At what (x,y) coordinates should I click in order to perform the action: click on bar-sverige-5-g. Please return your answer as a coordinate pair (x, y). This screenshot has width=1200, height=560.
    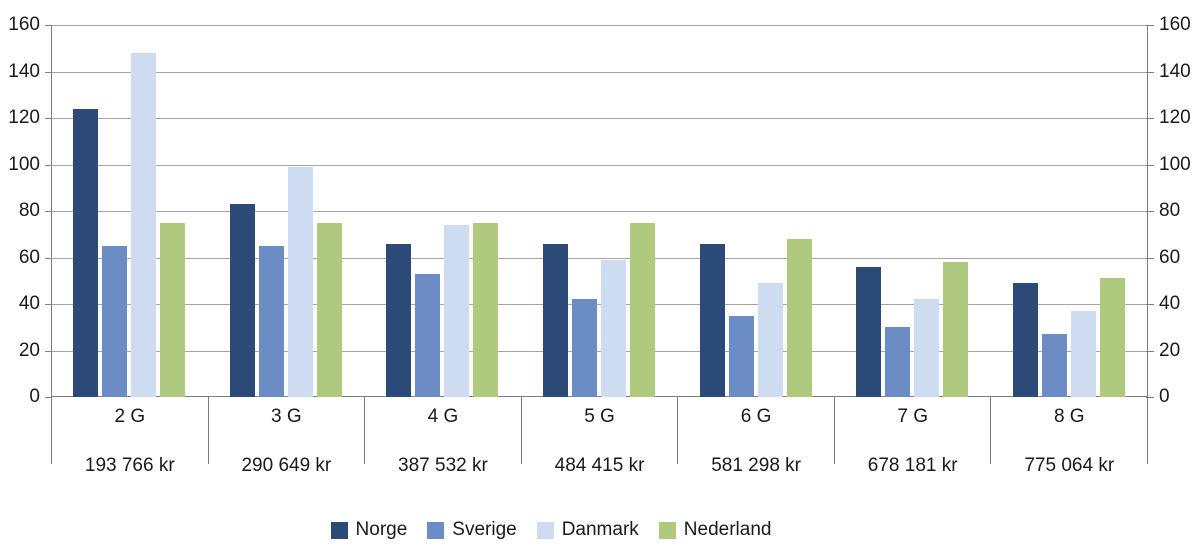
    Looking at the image, I should click on (584, 348).